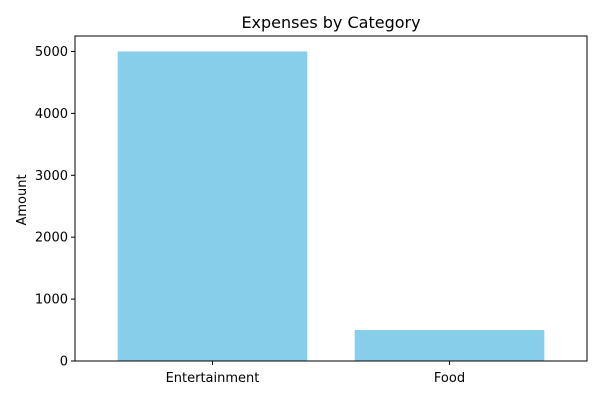 This screenshot has height=400, width=600. What do you see at coordinates (55, 207) in the screenshot?
I see `y-ticks-group: 0 1000 2000 3000 4000 5000` at bounding box center [55, 207].